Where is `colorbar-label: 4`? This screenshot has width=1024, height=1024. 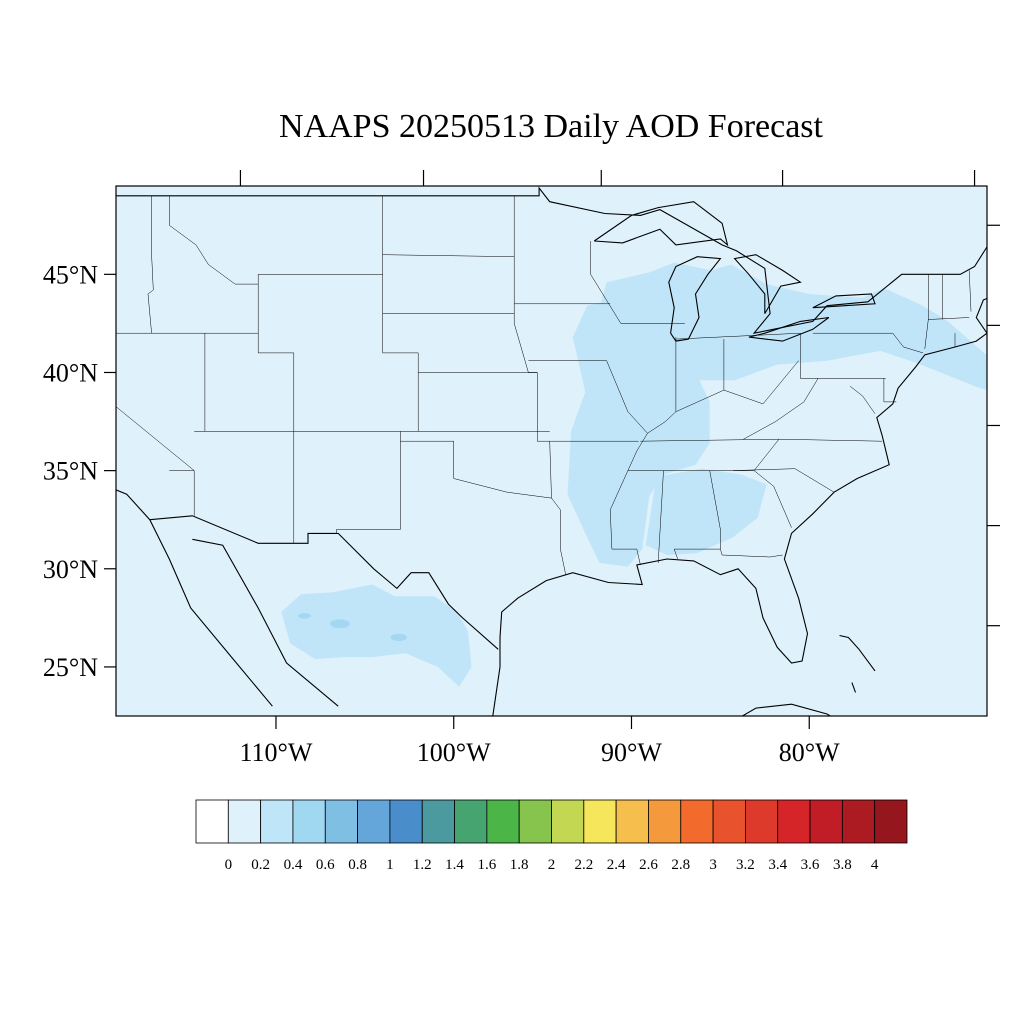 colorbar-label: 4 is located at coordinates (875, 865).